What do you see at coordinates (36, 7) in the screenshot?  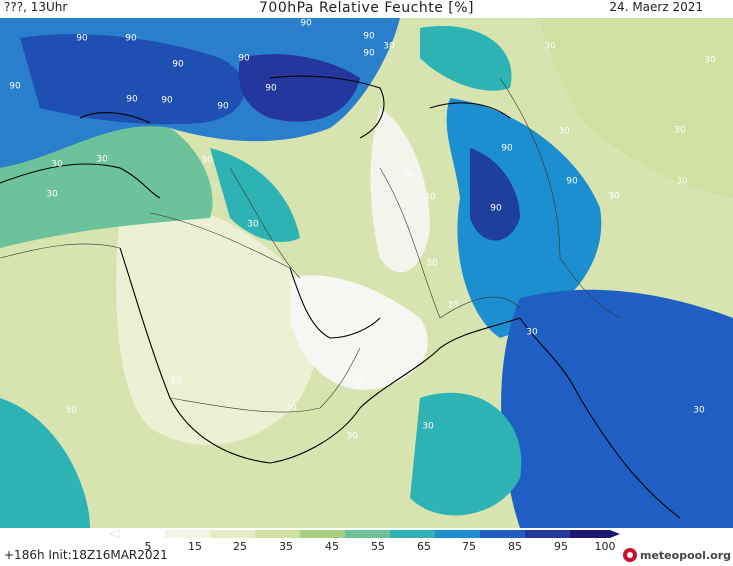 I see `valid-time-label: ???, 13Uhr` at bounding box center [36, 7].